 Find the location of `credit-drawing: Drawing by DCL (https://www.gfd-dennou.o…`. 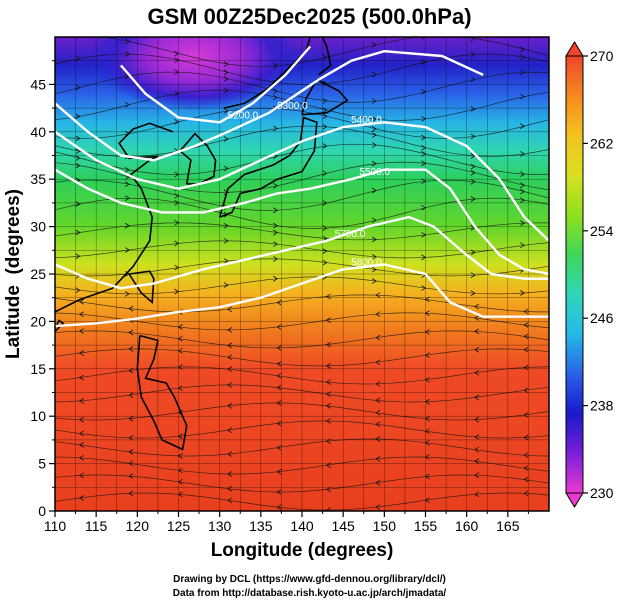

credit-drawing: Drawing by DCL (https://www.gfd-dennou.o… is located at coordinates (309, 579).